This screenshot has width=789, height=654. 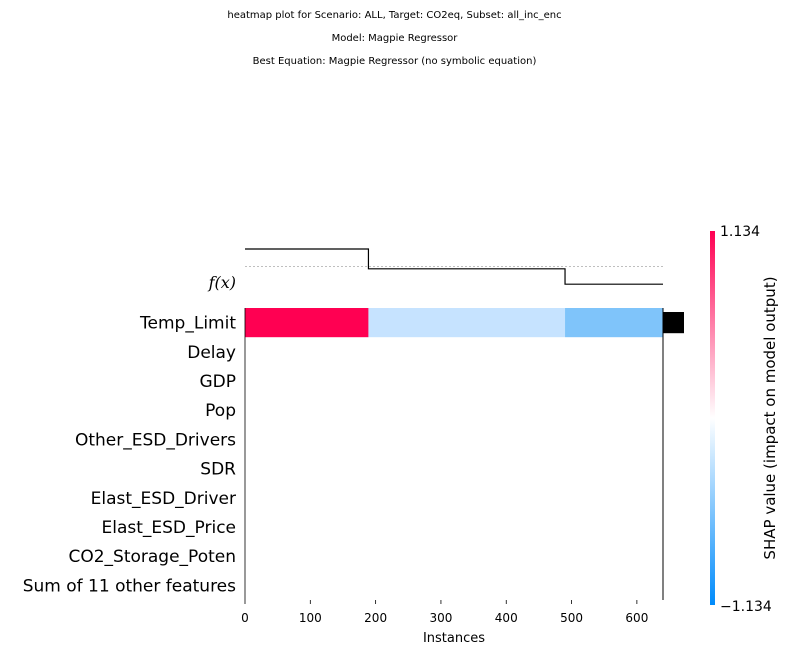 What do you see at coordinates (129, 586) in the screenshot?
I see `feature-label-10: Sum of 11 other features` at bounding box center [129, 586].